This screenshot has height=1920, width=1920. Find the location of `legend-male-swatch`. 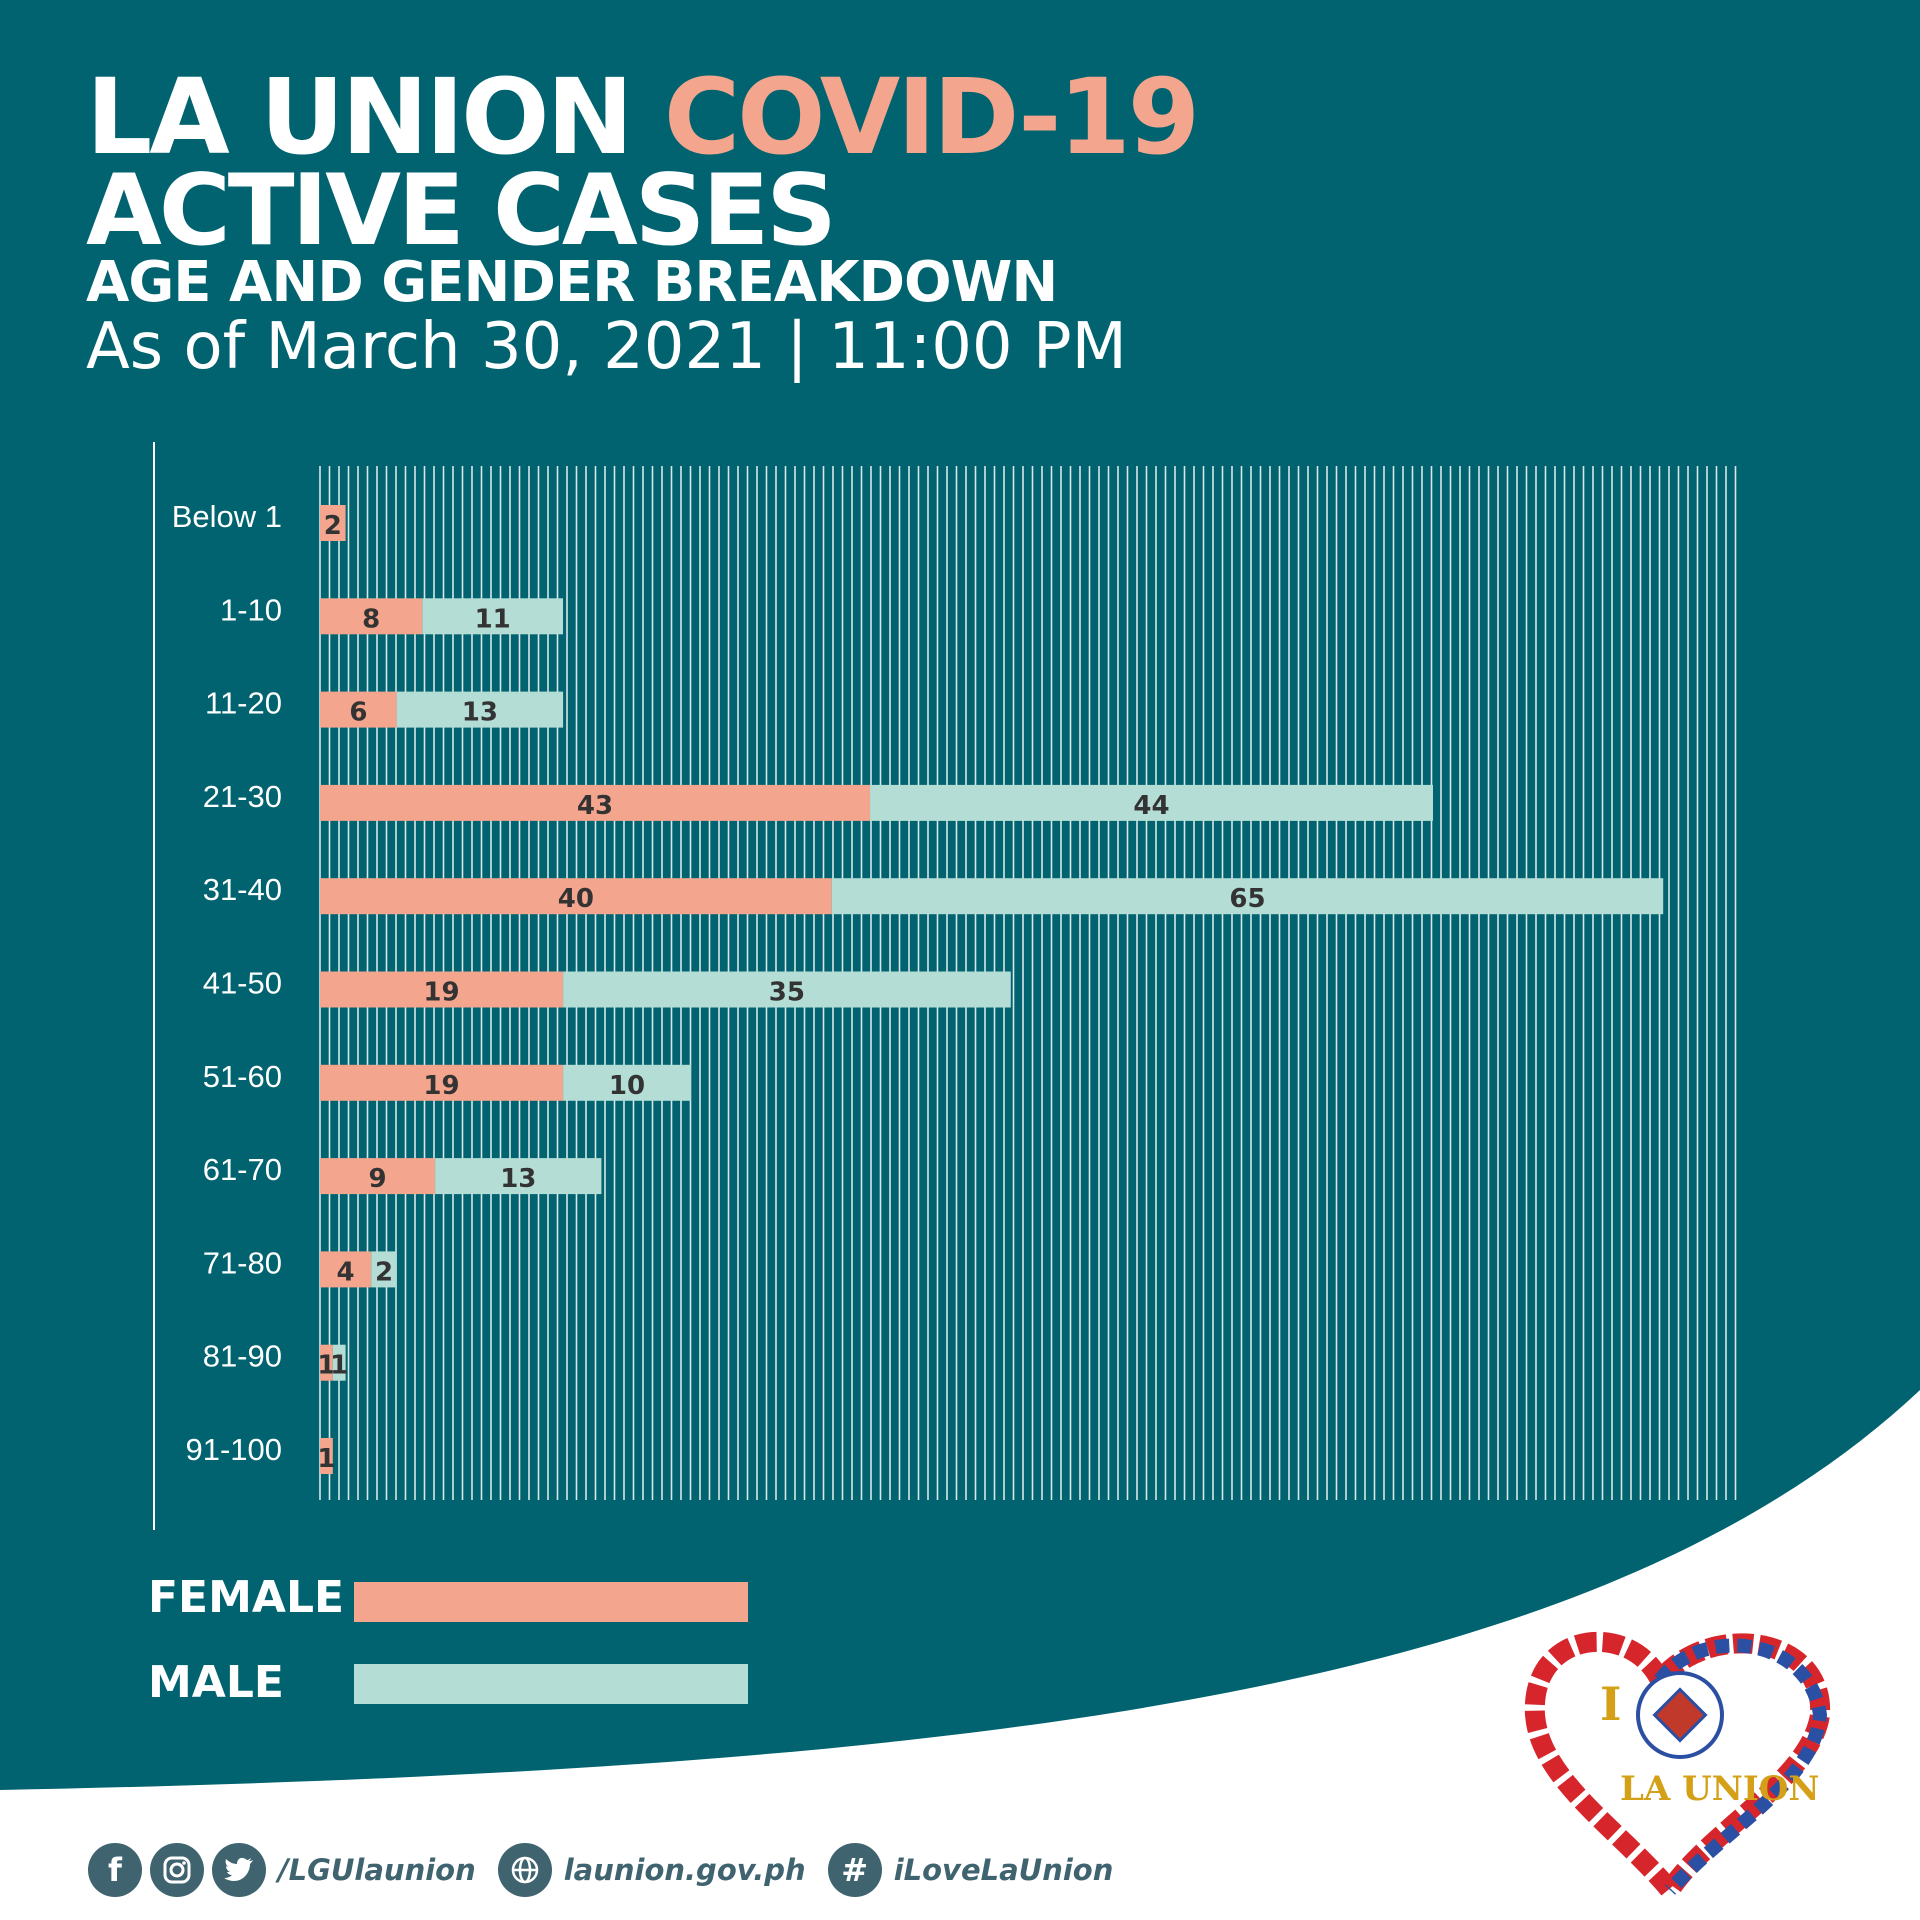

legend-male-swatch is located at coordinates (551, 1684).